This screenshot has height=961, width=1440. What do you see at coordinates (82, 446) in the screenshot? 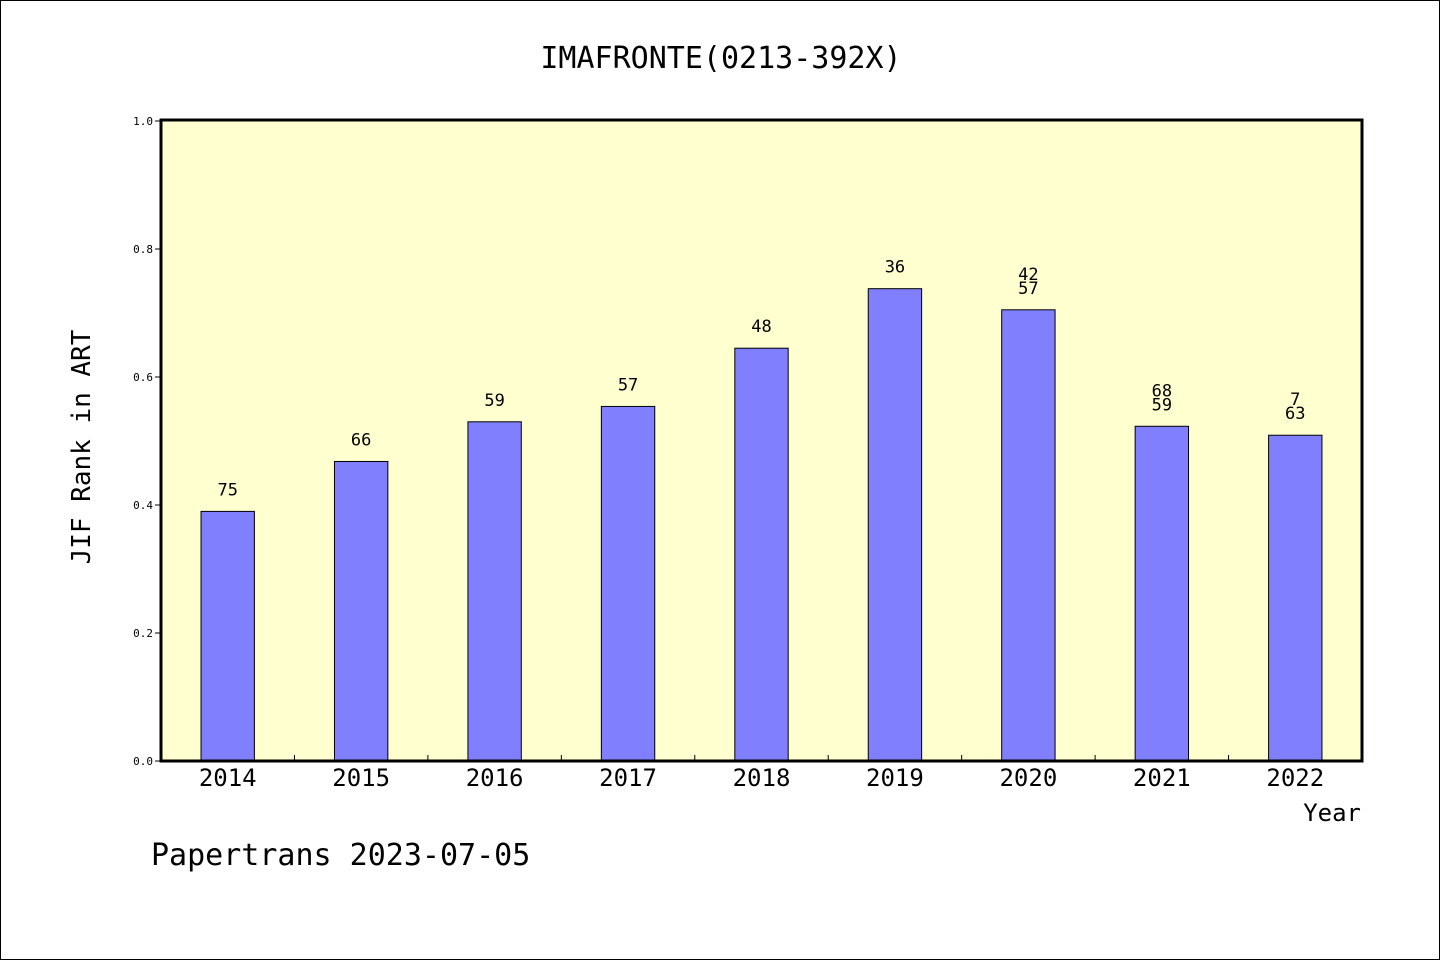
I see `y-axis-label: JIF Rank in ART` at bounding box center [82, 446].